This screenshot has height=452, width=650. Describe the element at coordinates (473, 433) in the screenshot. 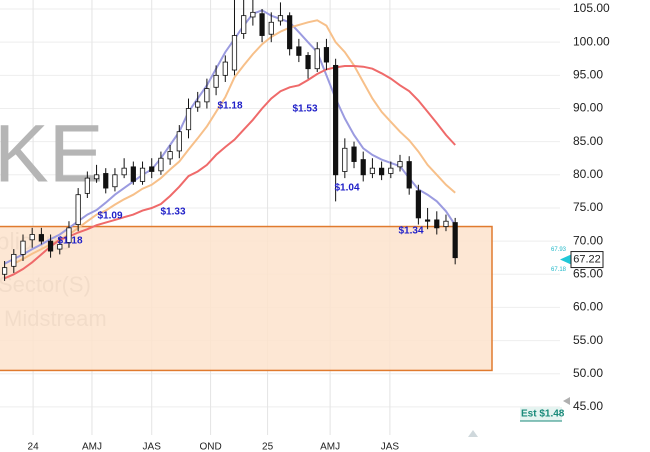

I see `scroll-marker` at that location.